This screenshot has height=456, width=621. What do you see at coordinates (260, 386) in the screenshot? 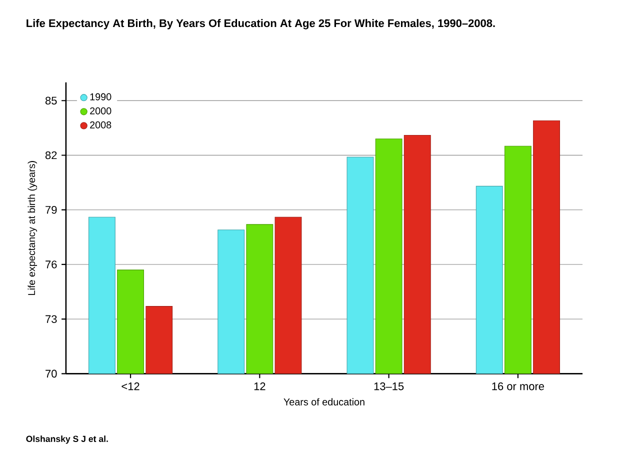
I see `x-tick-label: 12` at bounding box center [260, 386].